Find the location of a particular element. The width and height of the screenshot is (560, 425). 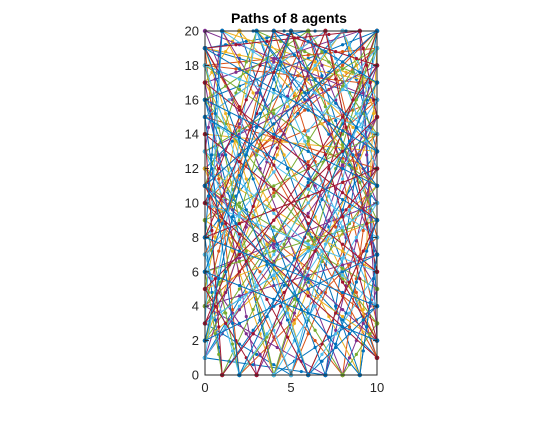

y-tick-label: 0 is located at coordinates (195, 375).